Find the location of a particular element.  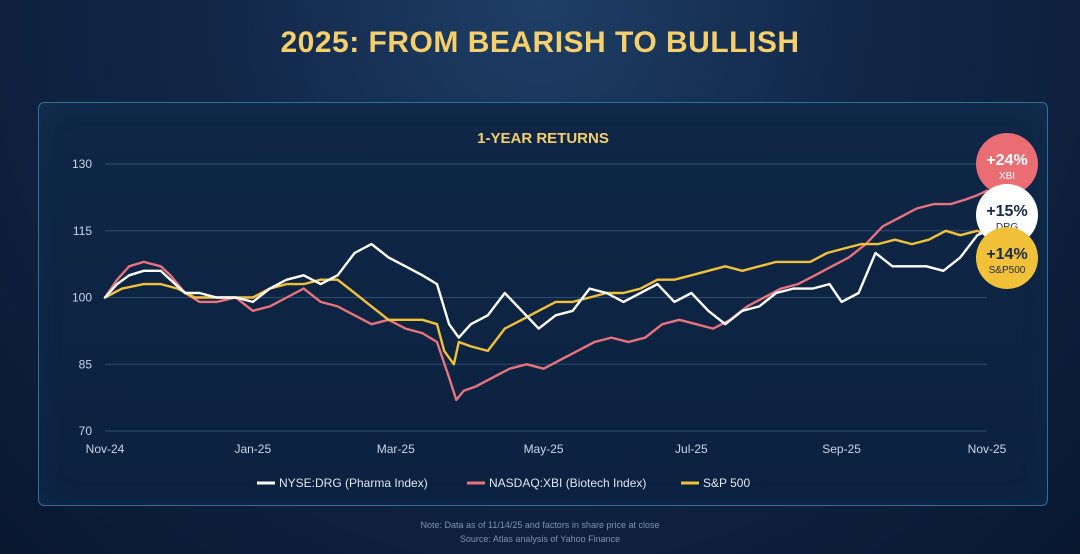

end-badge-drg: +15%DRG is located at coordinates (1007, 215).